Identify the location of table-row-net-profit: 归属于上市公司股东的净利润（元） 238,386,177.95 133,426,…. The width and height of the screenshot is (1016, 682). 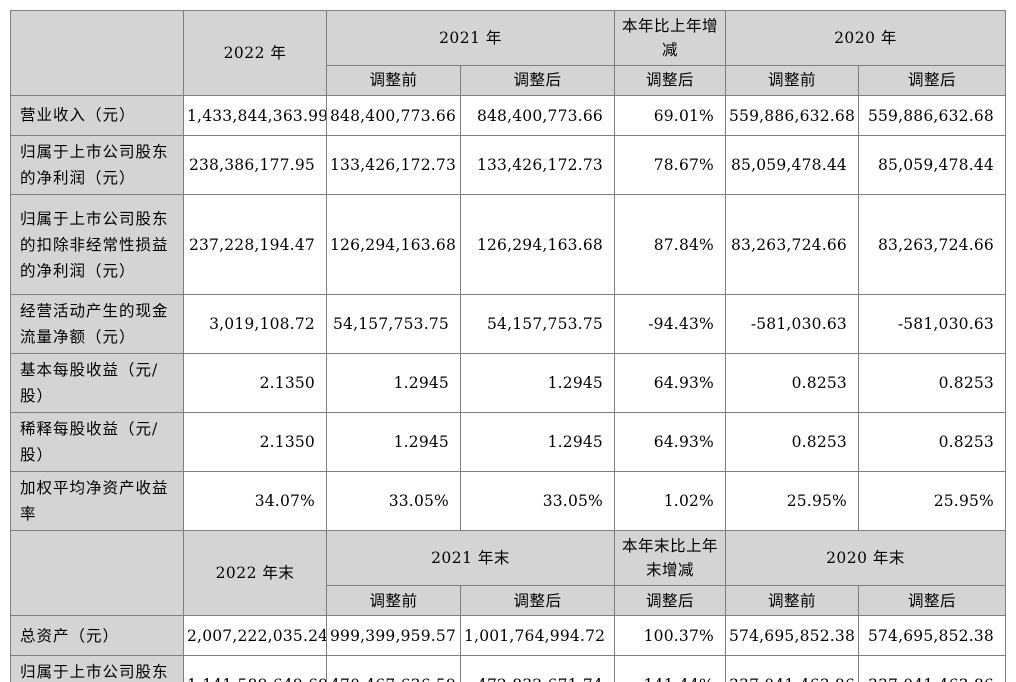
(508, 165).